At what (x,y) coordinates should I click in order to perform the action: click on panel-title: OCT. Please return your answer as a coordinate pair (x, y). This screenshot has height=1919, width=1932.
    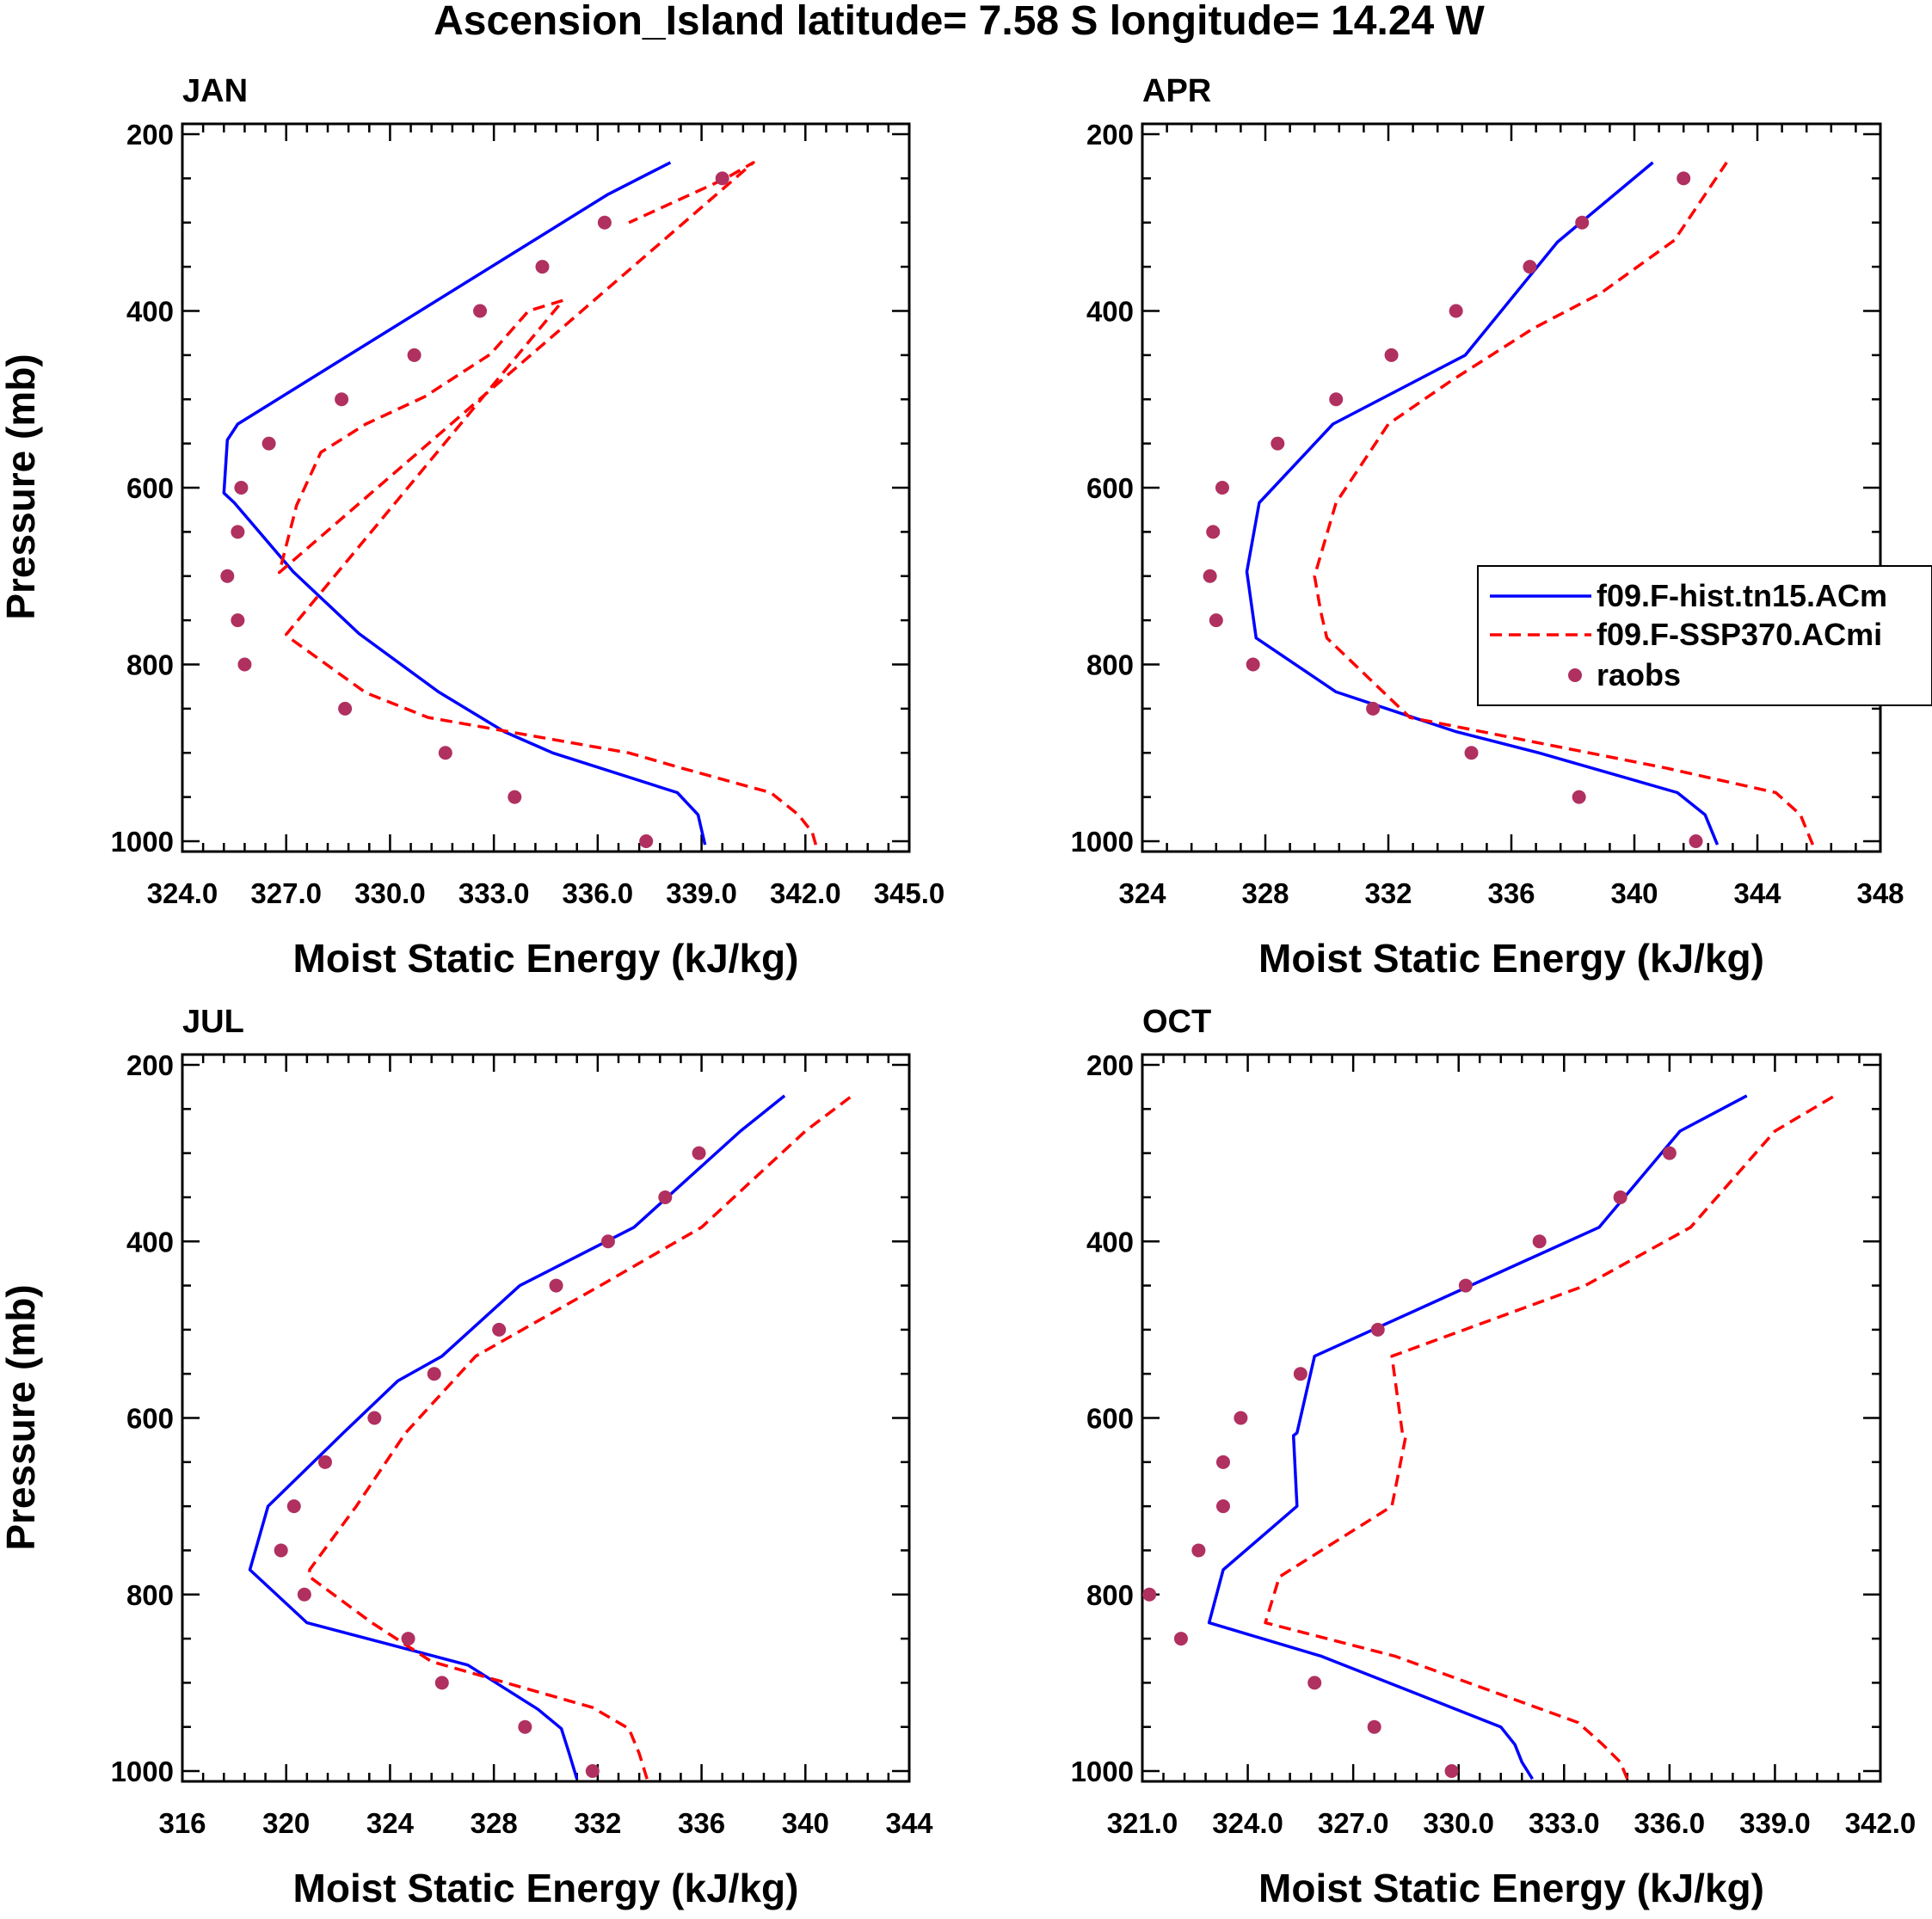
    Looking at the image, I should click on (1177, 1022).